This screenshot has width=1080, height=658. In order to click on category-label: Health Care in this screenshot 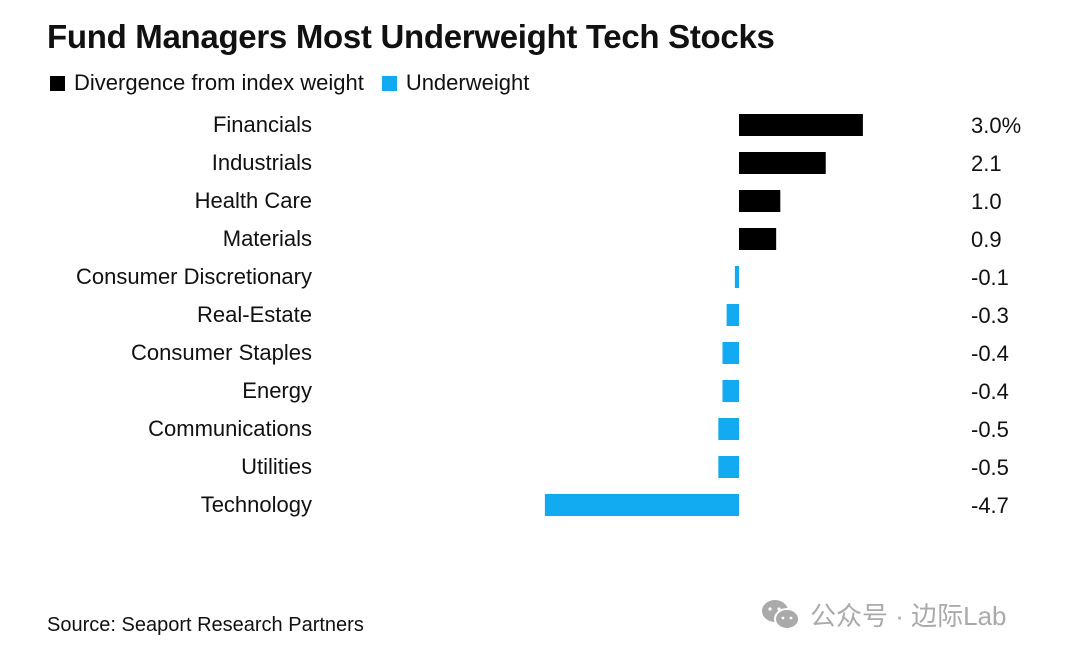, I will do `click(253, 200)`.